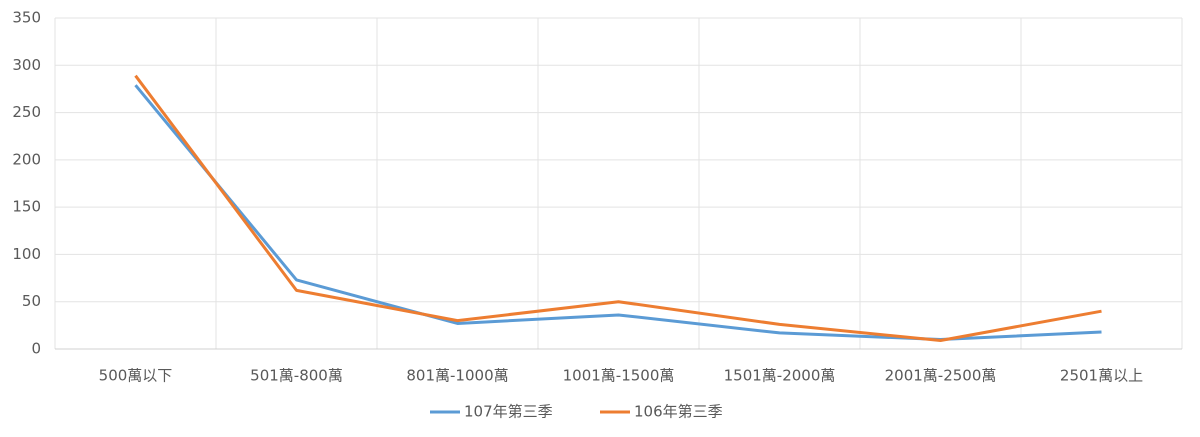  What do you see at coordinates (1101, 376) in the screenshot?
I see `x-tick-label: 2501萬以上` at bounding box center [1101, 376].